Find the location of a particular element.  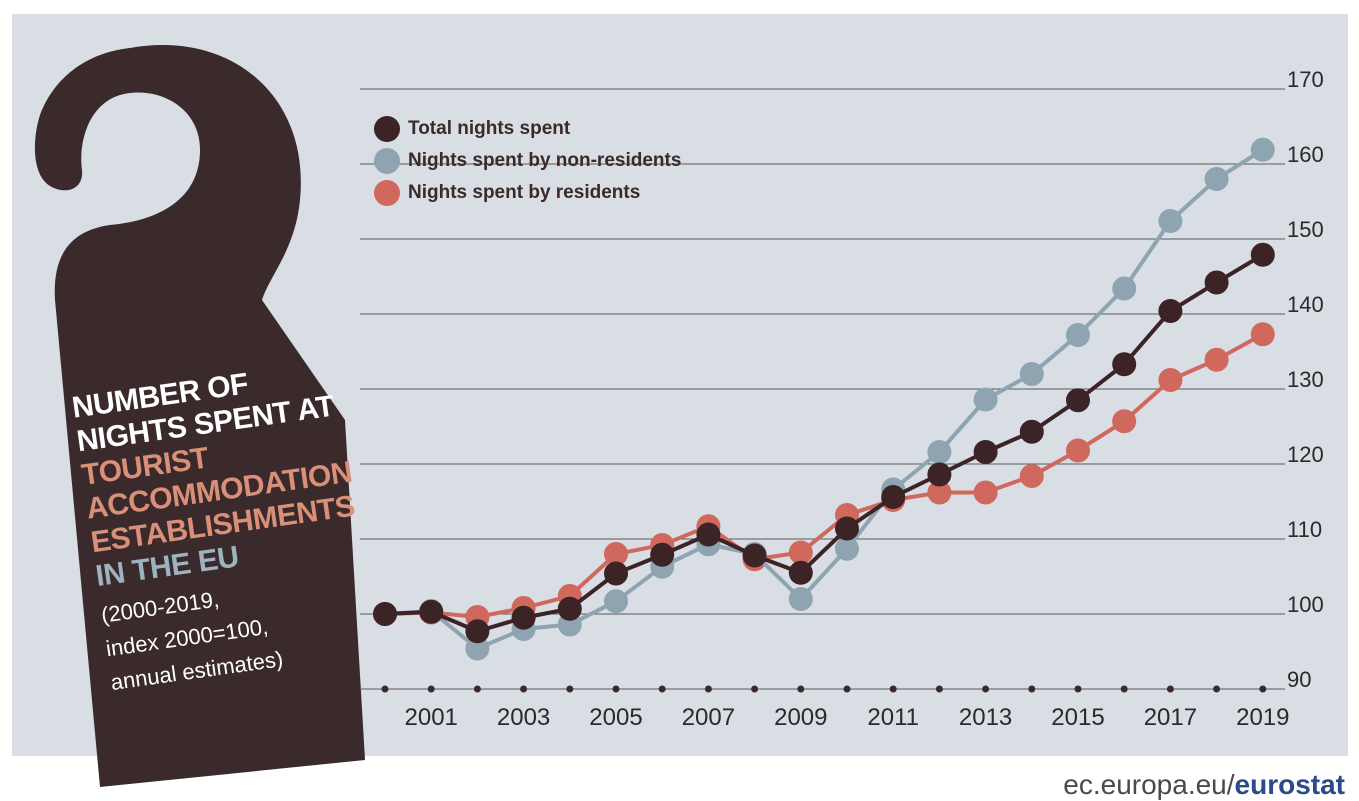

x-axis-dot-2016 is located at coordinates (1124, 689).